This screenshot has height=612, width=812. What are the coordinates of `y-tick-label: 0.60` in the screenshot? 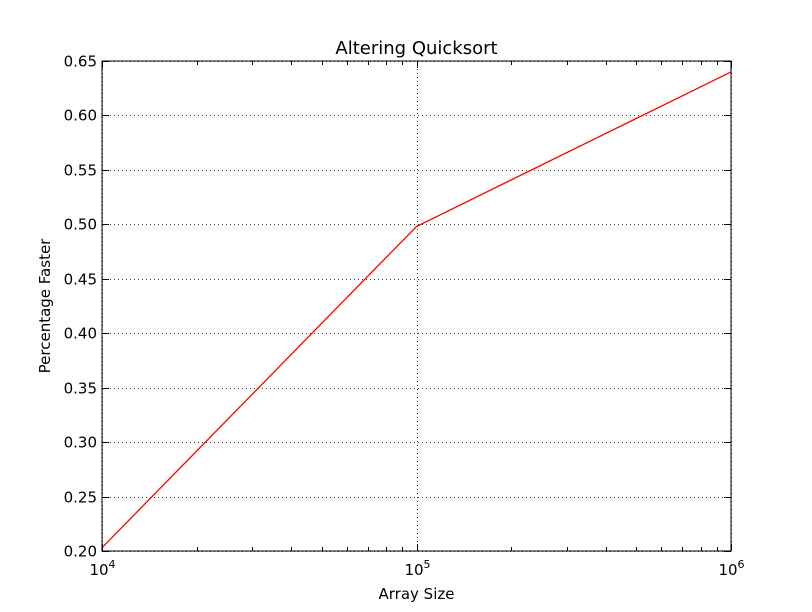 It's located at (80, 116).